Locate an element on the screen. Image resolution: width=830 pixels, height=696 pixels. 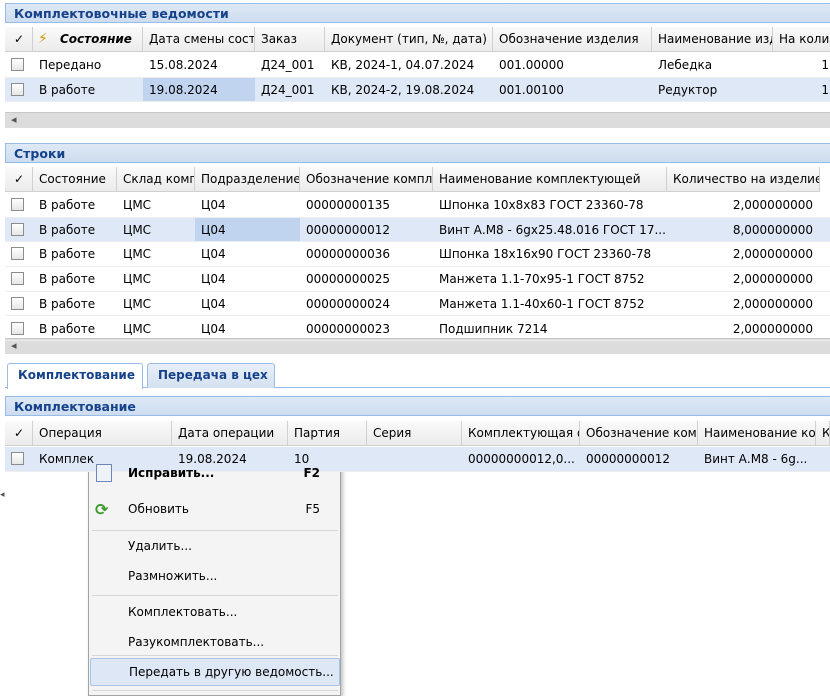
grid-cell: 001.00100 is located at coordinates (531, 89).